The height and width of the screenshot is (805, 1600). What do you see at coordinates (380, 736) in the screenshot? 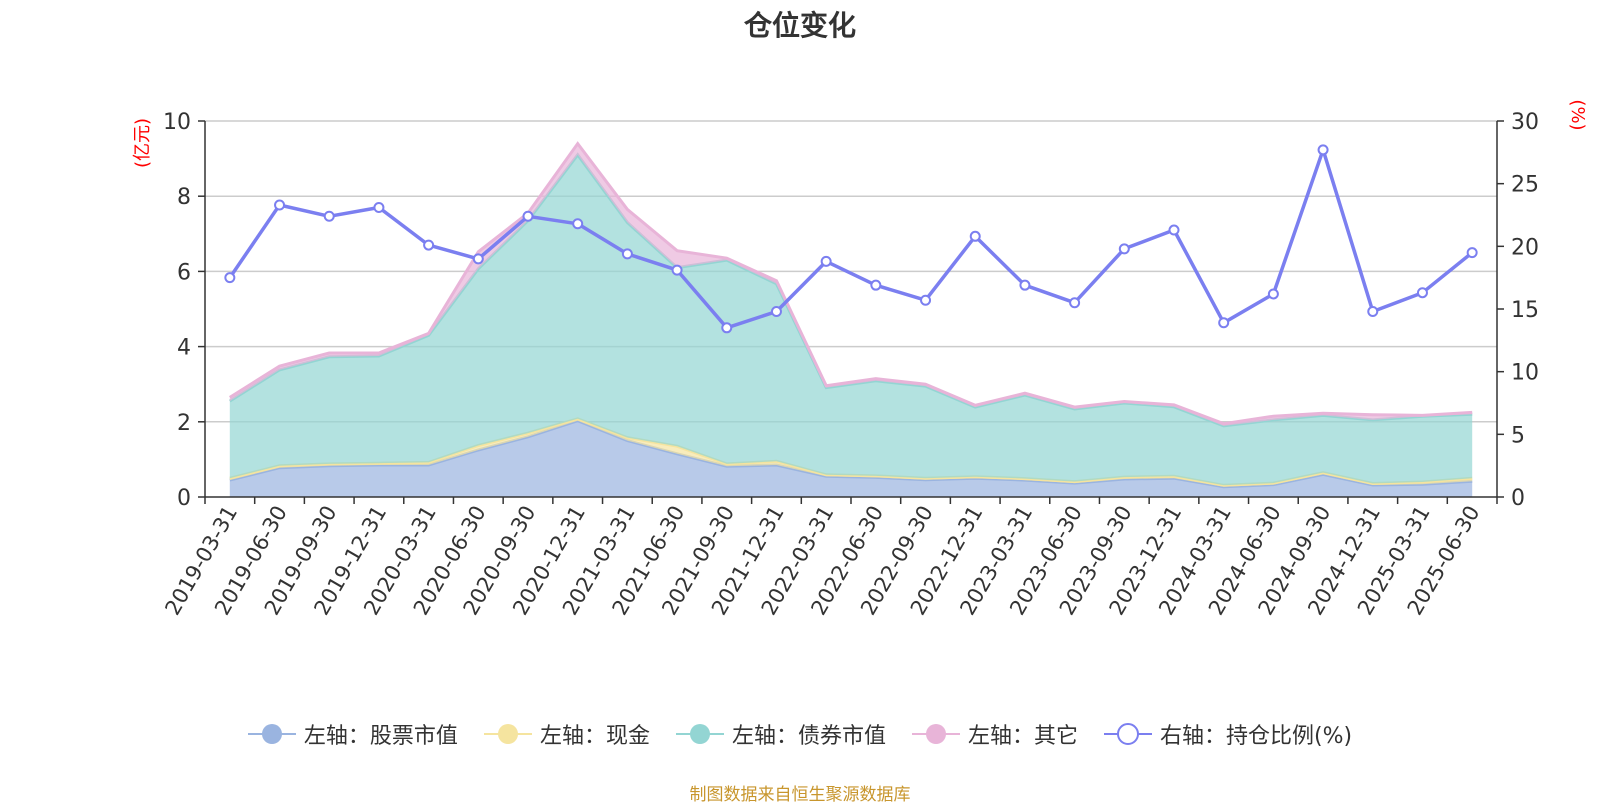
I see `legend-label: 左轴：股票市值` at bounding box center [380, 736].